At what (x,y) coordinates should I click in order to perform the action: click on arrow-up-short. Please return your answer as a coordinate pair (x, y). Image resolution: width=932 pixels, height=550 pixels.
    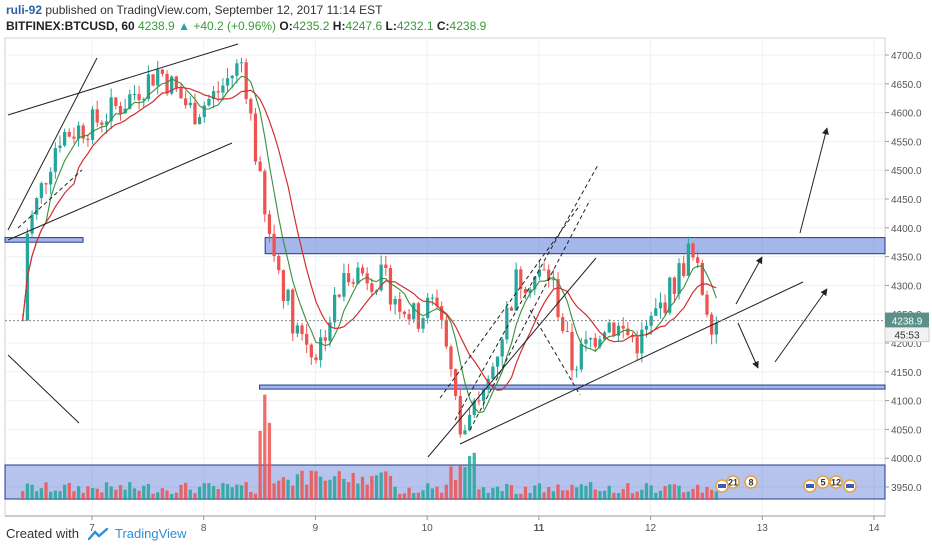
    Looking at the image, I should click on (749, 280).